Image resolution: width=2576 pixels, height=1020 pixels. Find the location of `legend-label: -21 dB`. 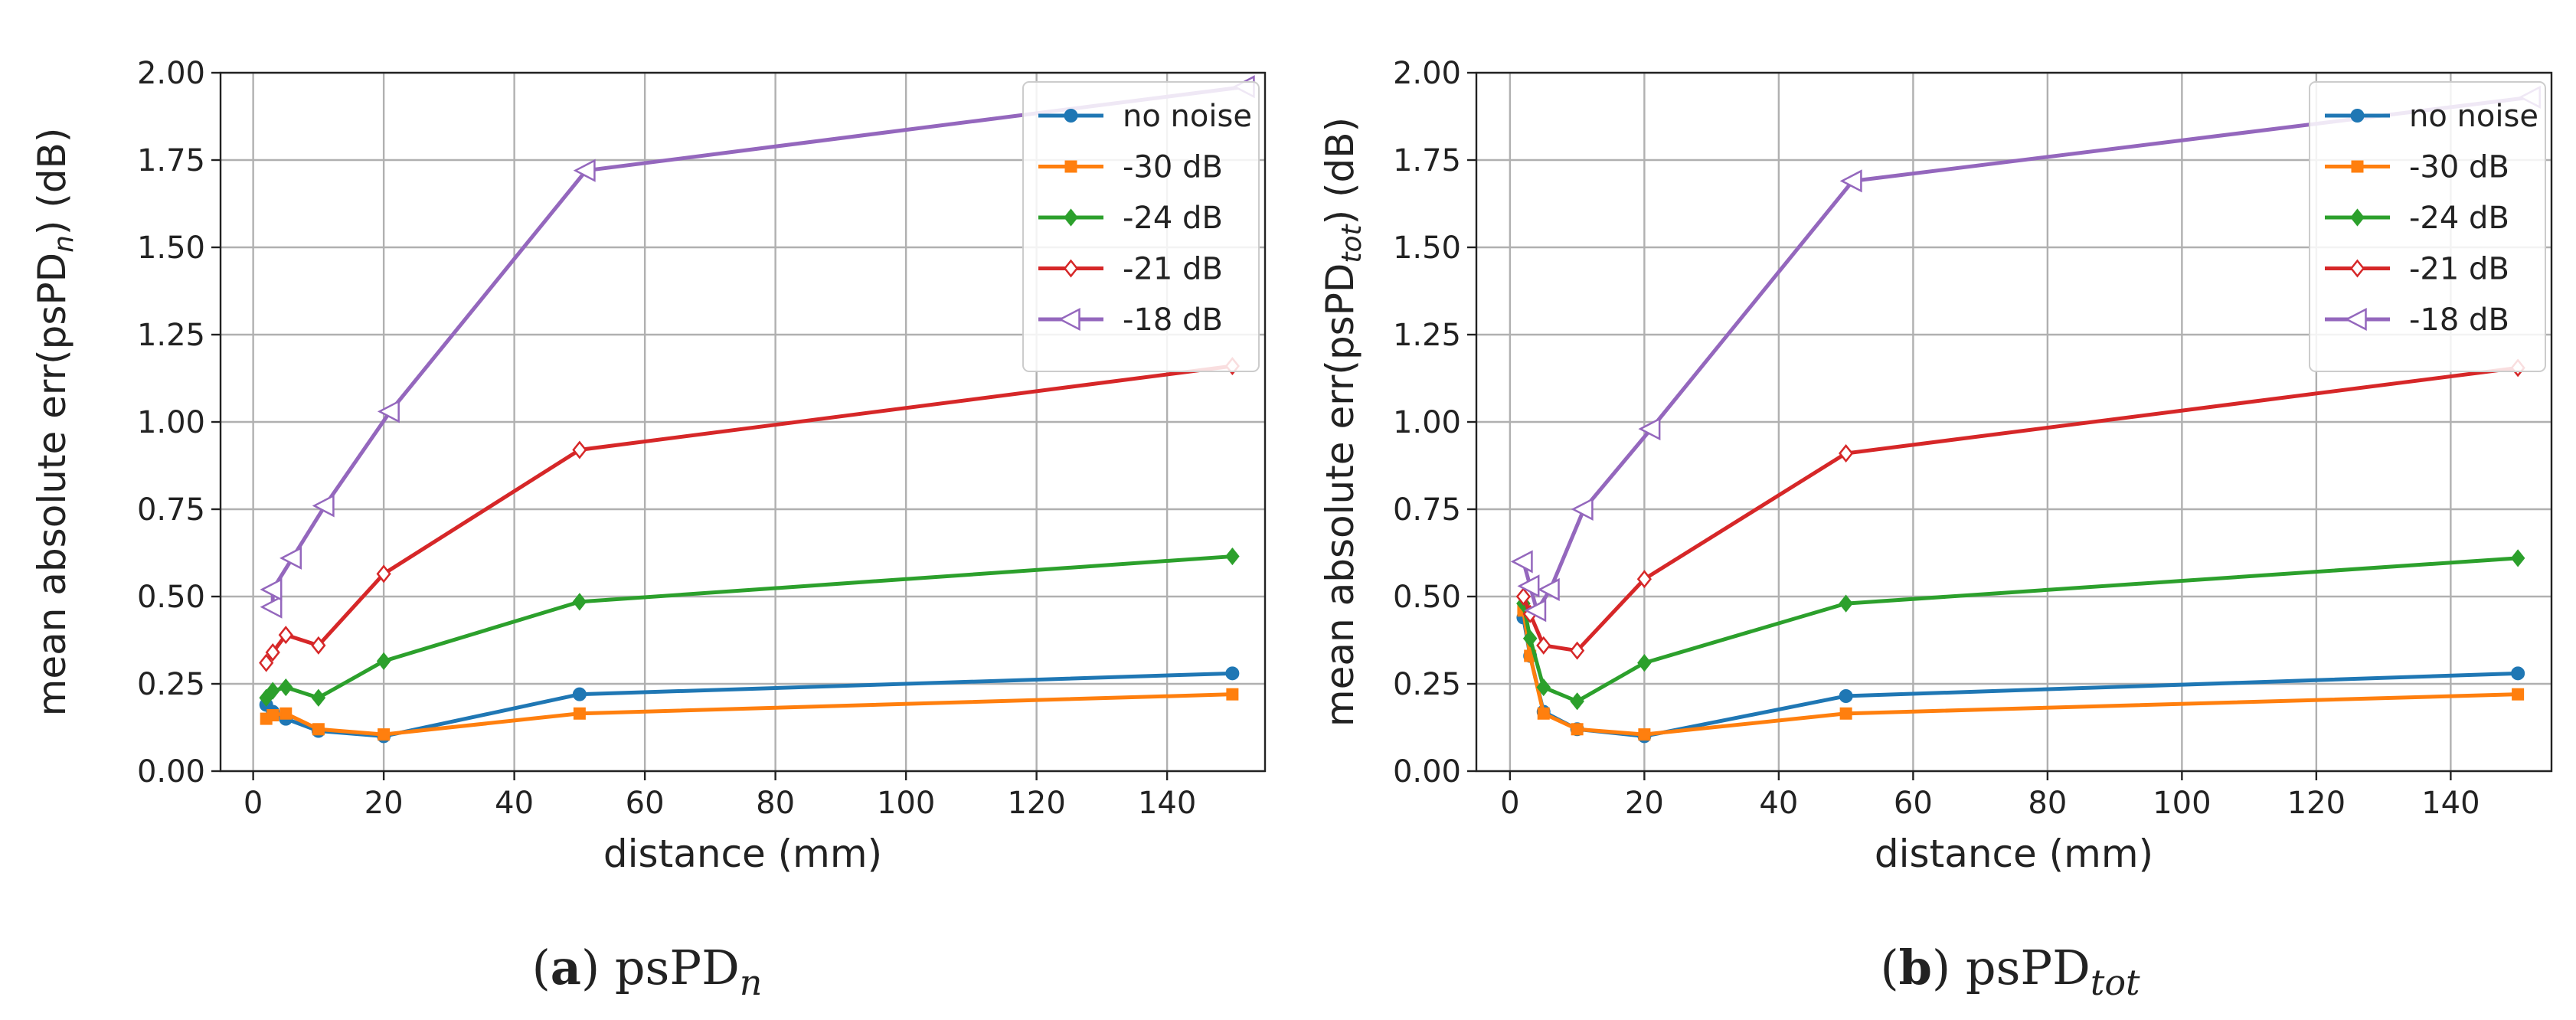

legend-label: -21 dB is located at coordinates (2459, 269).